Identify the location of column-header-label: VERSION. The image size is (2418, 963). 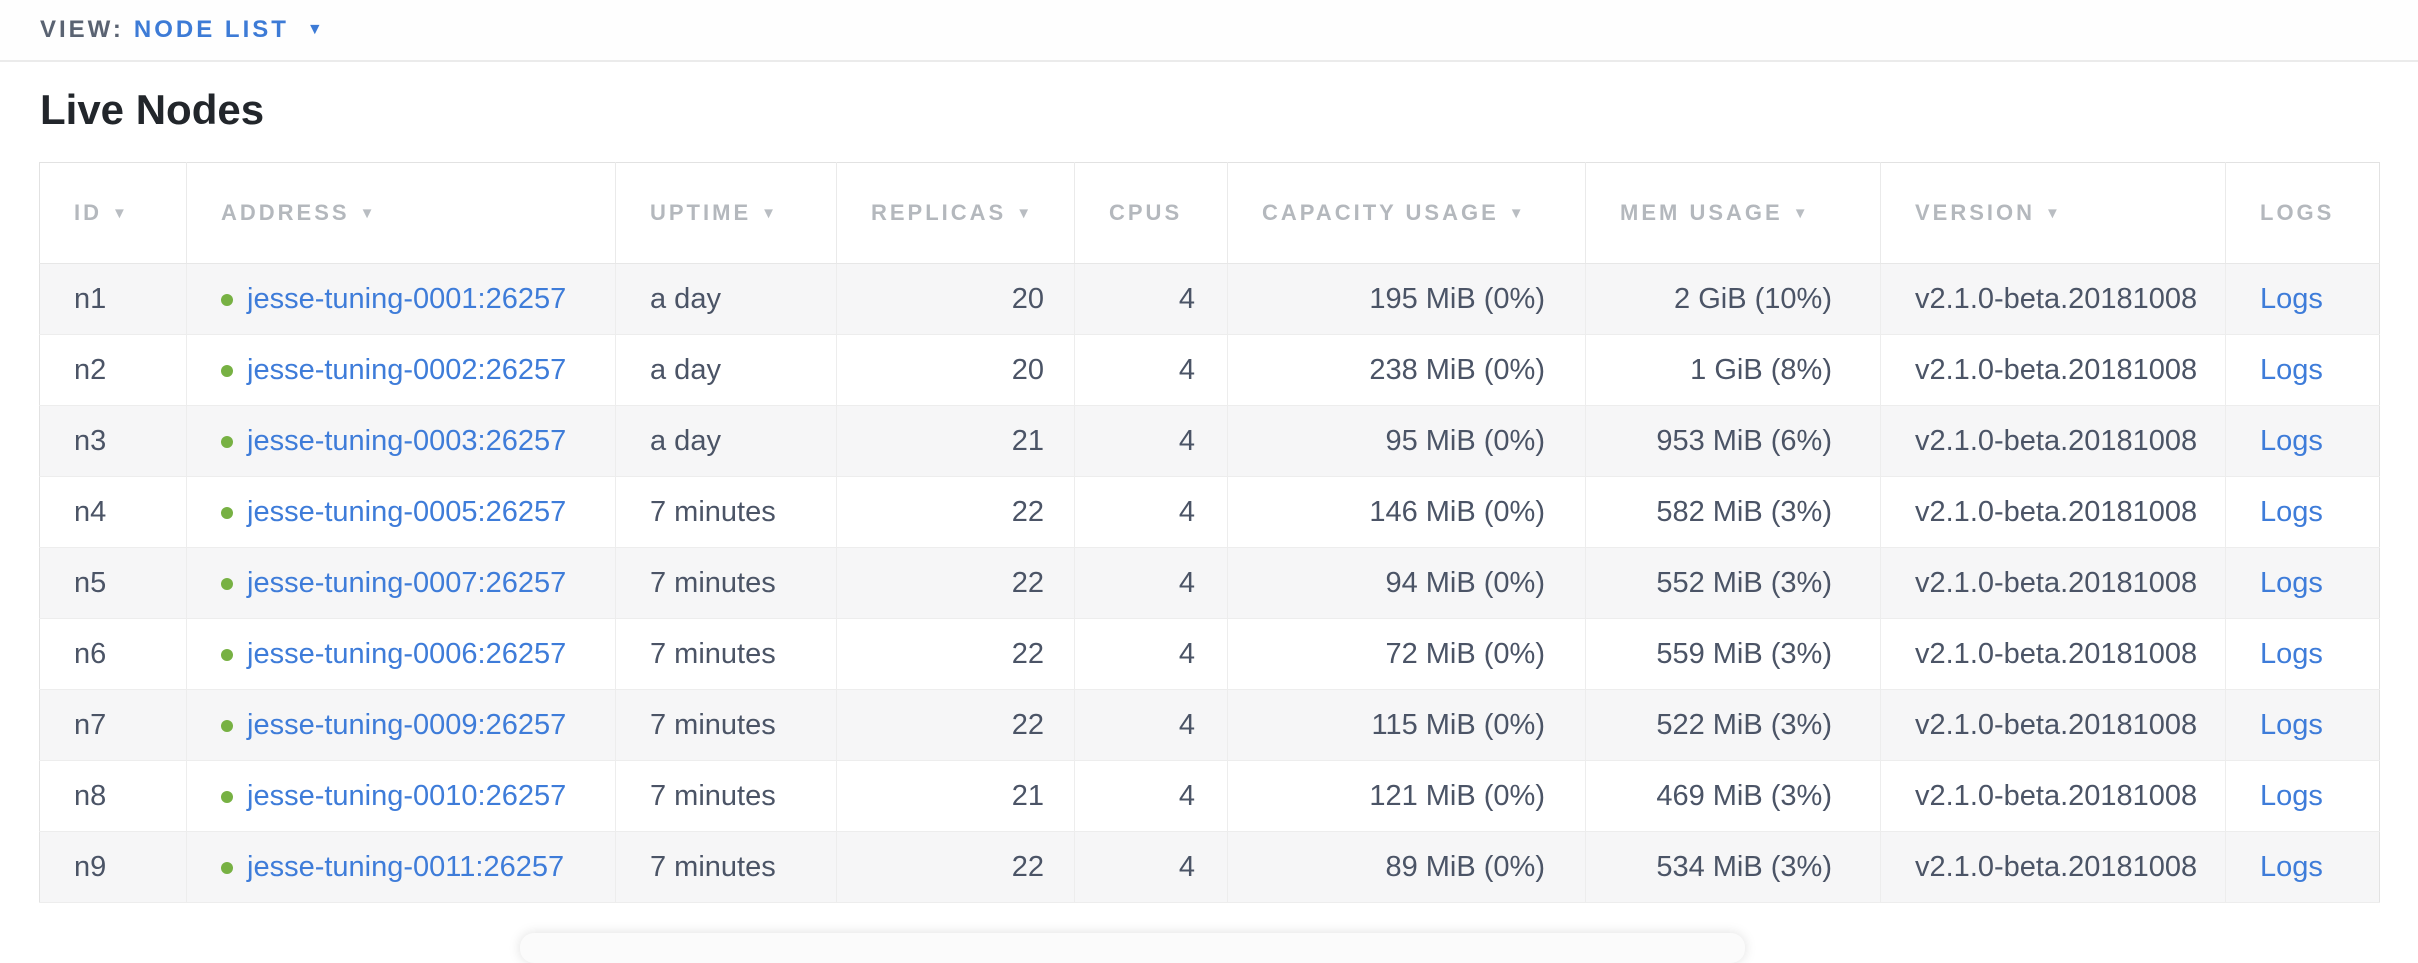
(1975, 212).